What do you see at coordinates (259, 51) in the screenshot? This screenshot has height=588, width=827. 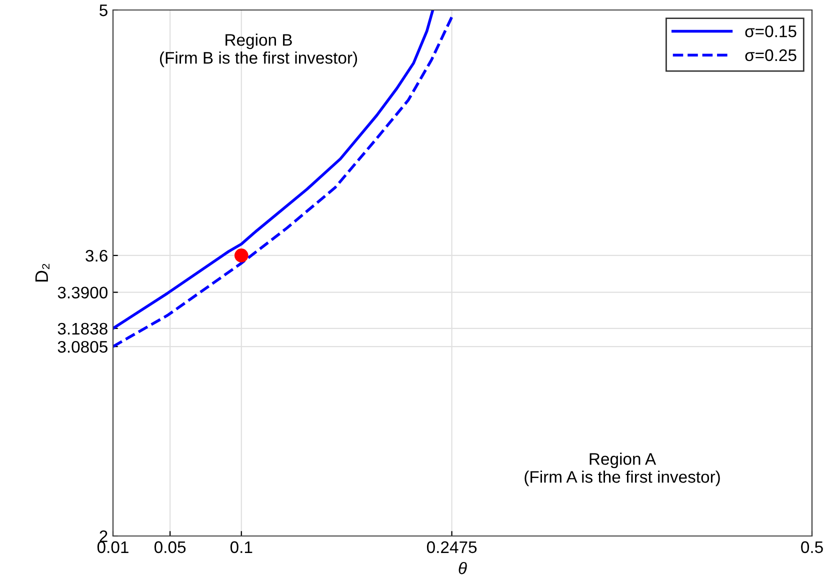 I see `annotation: Region B (Firm B is the first investor)` at bounding box center [259, 51].